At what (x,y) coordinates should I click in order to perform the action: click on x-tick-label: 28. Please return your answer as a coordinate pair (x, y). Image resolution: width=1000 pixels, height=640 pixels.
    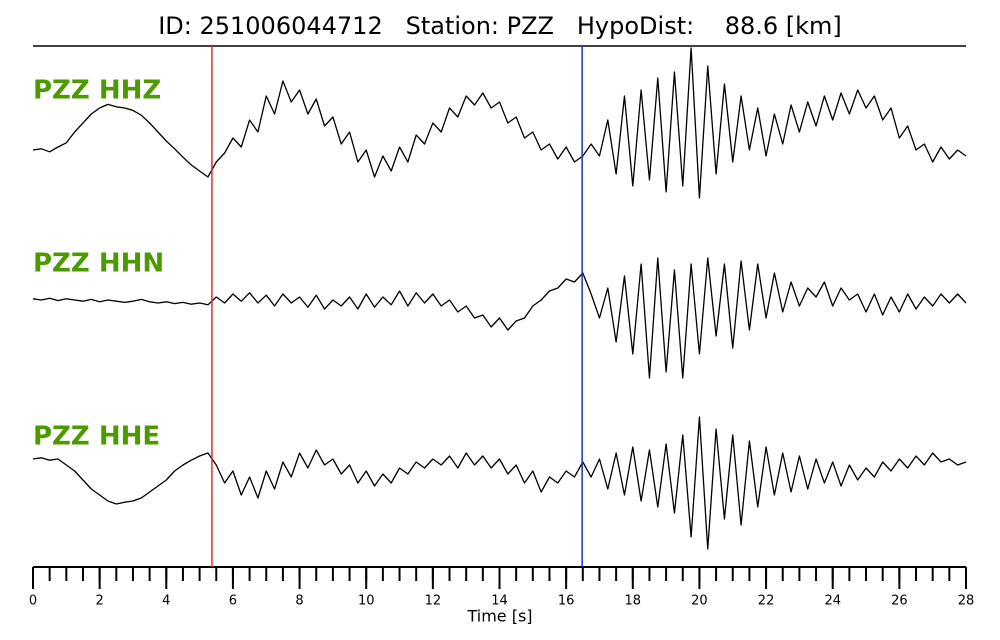
    Looking at the image, I should click on (966, 601).